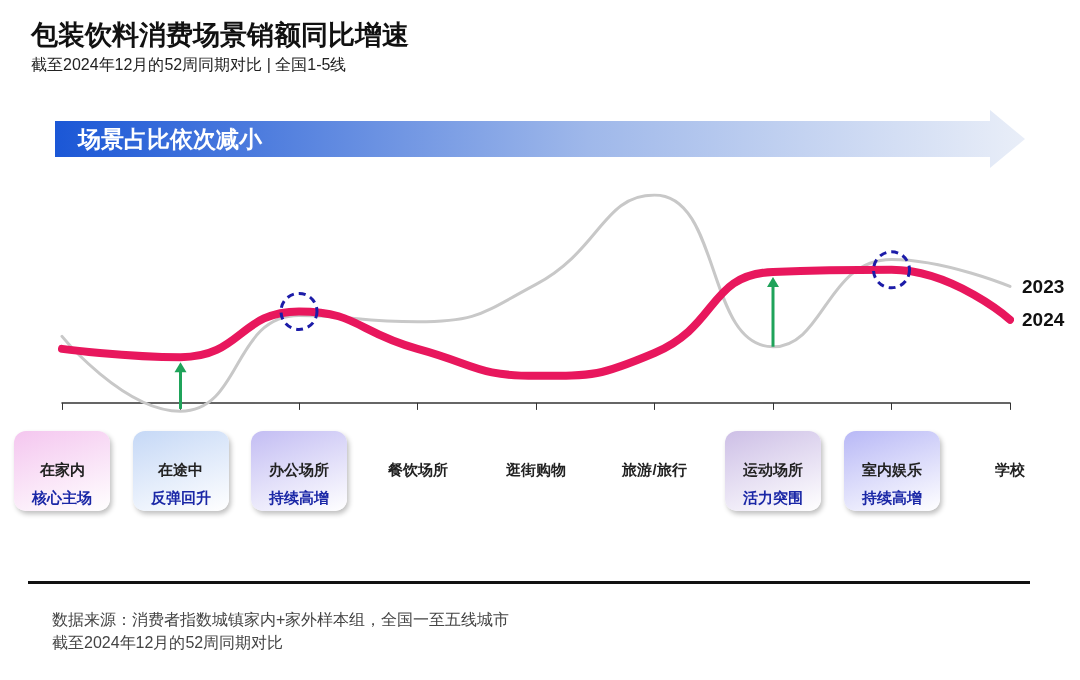  Describe the element at coordinates (1043, 320) in the screenshot. I see `series-label: 2024` at that location.